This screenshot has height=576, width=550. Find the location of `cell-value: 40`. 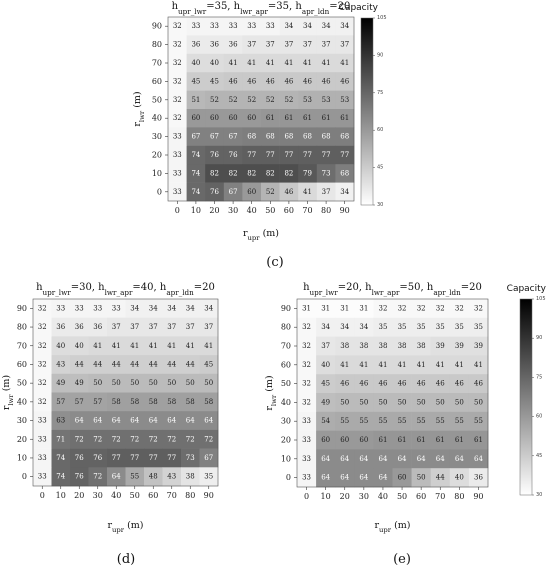

cell-value: 40 is located at coordinates (214, 63).